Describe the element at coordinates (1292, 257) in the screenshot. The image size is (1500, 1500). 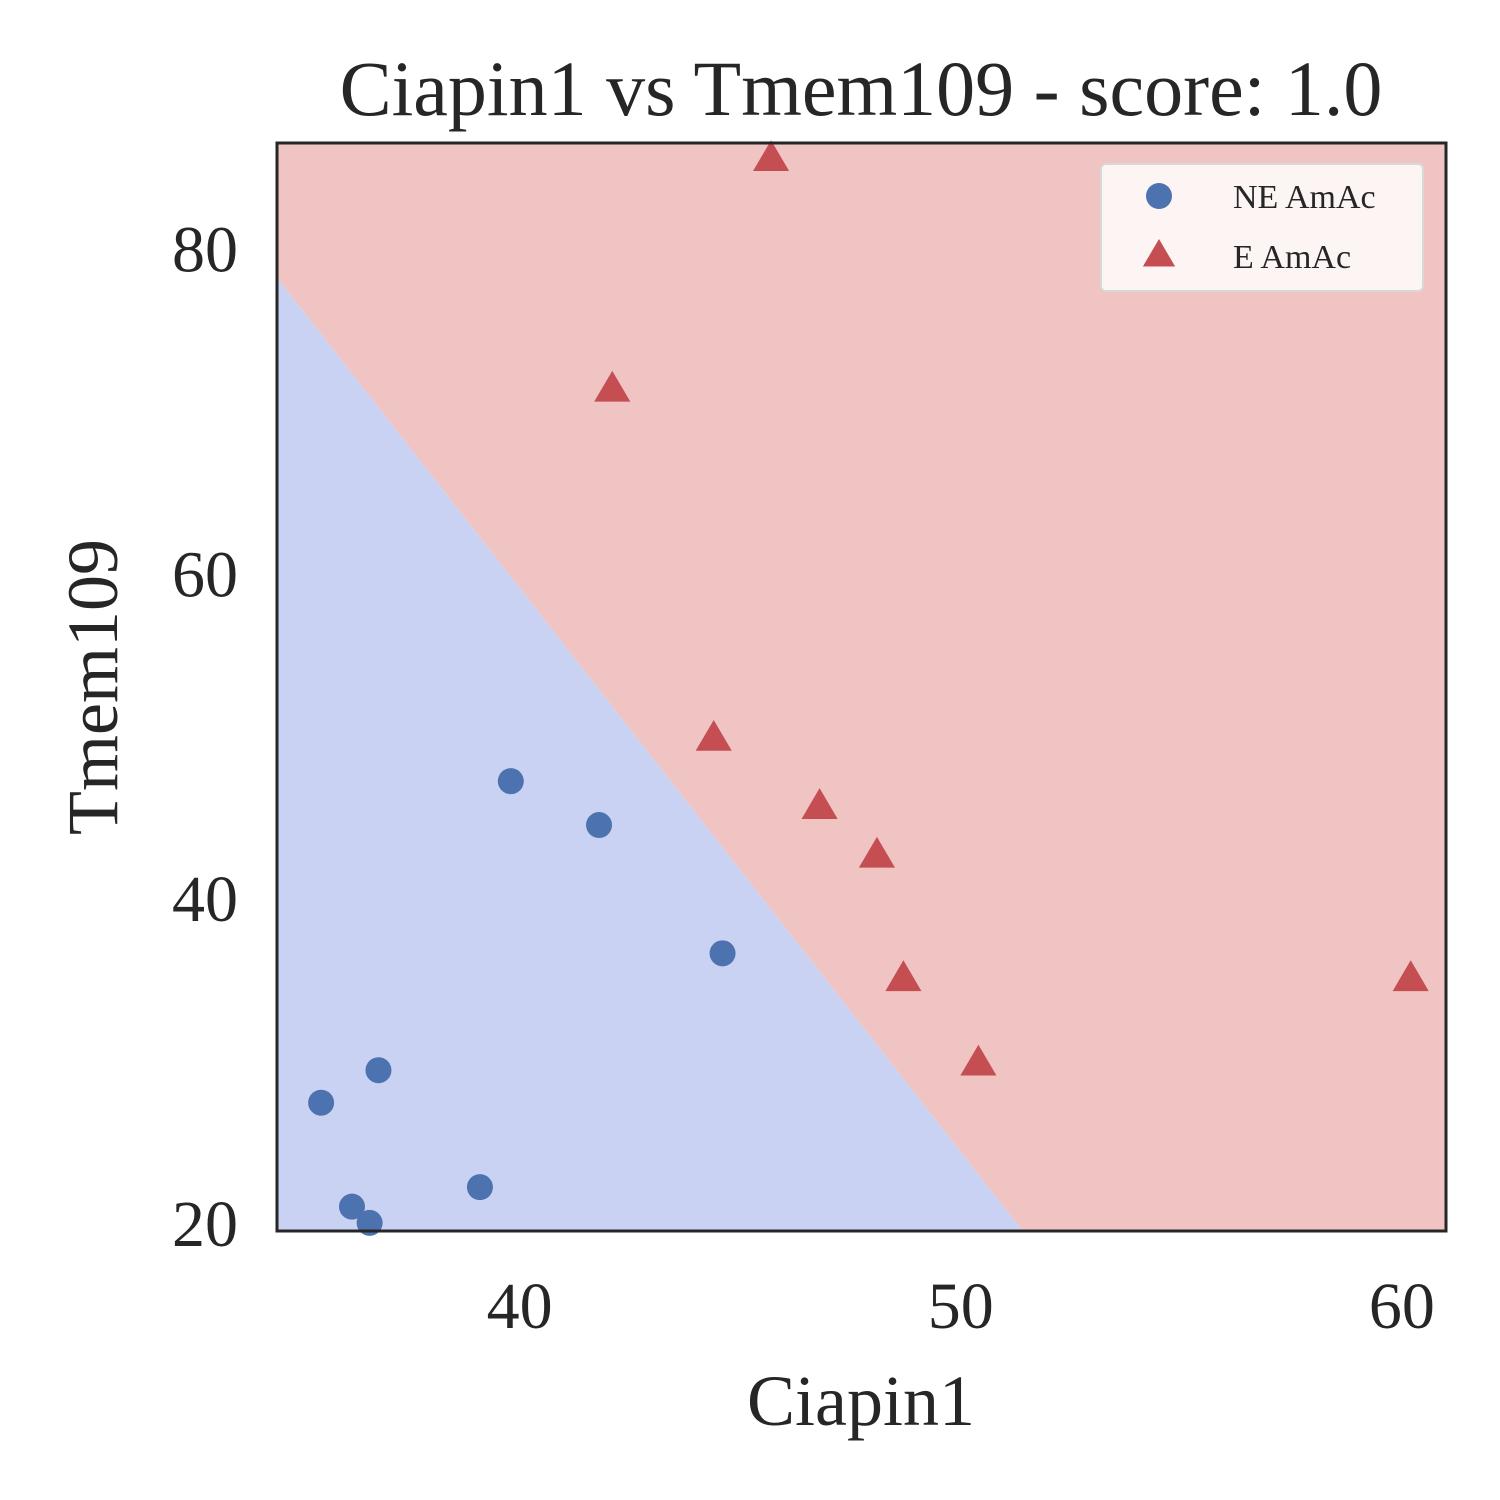
I see `legend-label: E AmAc` at that location.